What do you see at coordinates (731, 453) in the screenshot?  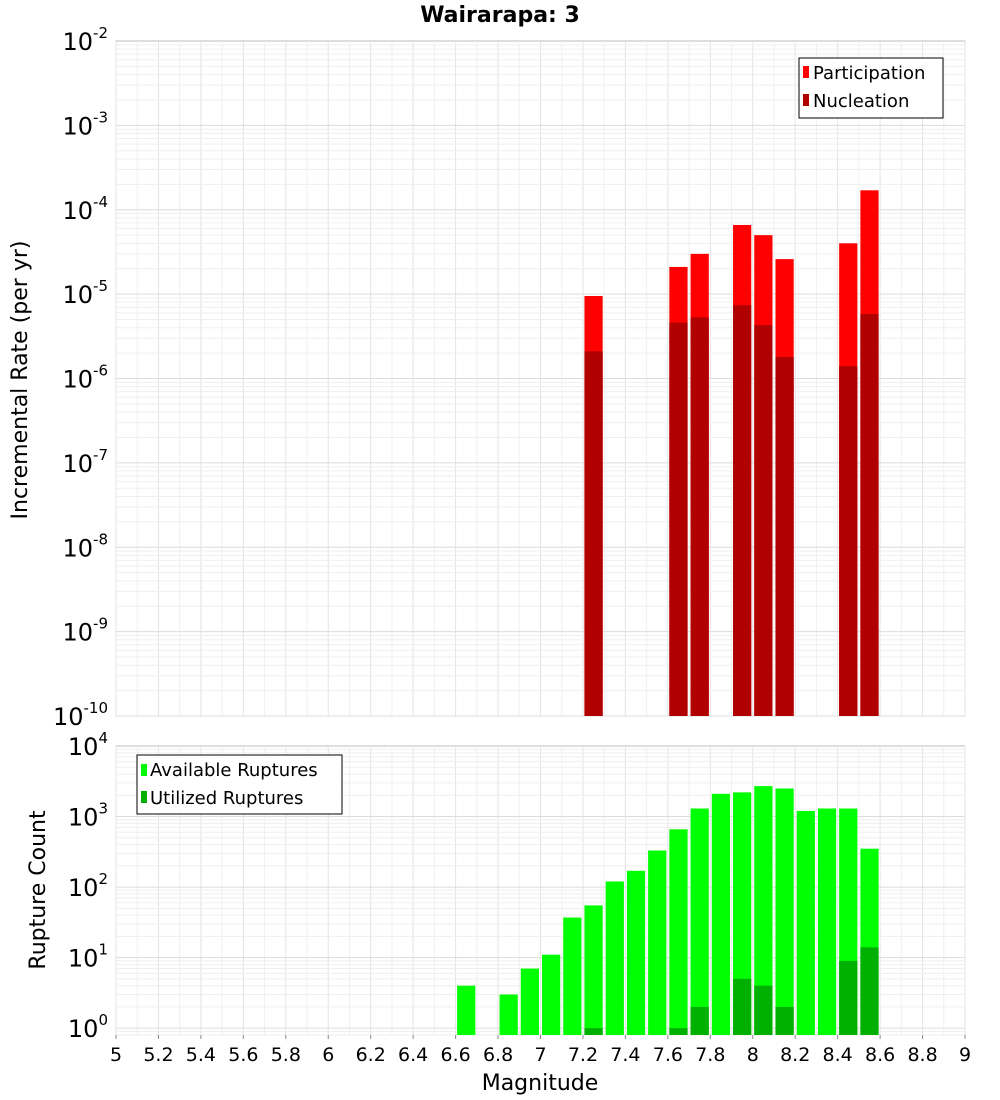 I see `top-bars` at bounding box center [731, 453].